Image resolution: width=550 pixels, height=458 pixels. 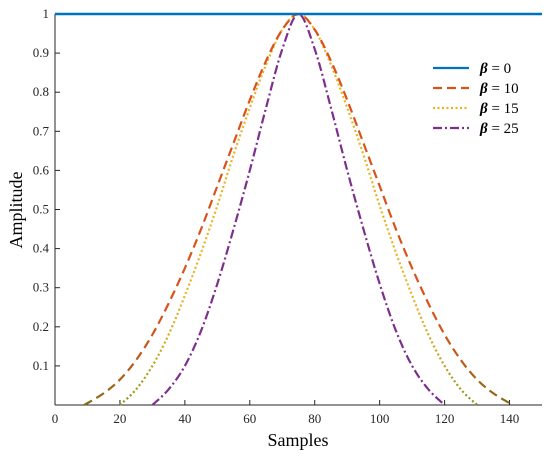 I want to click on x-tick-label: 40, so click(x=184, y=418).